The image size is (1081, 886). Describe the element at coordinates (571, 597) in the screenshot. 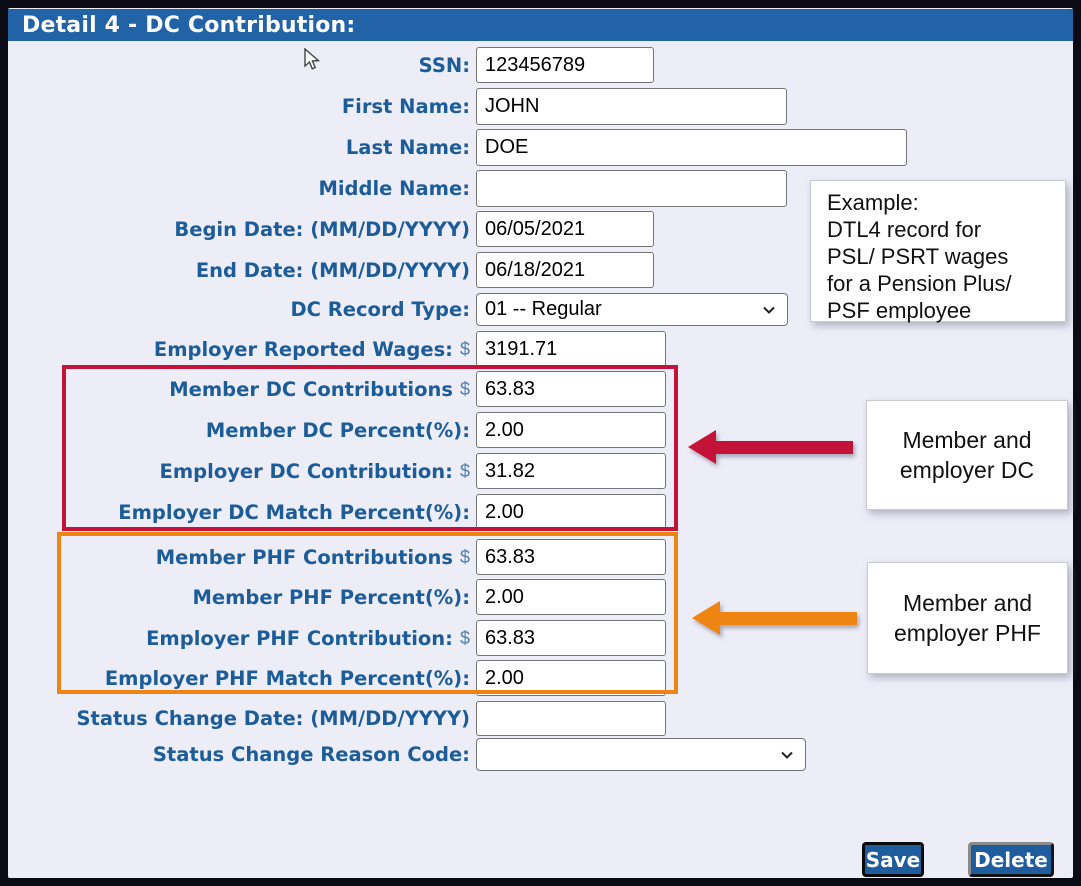

I see `member-phf-percent-input` at that location.